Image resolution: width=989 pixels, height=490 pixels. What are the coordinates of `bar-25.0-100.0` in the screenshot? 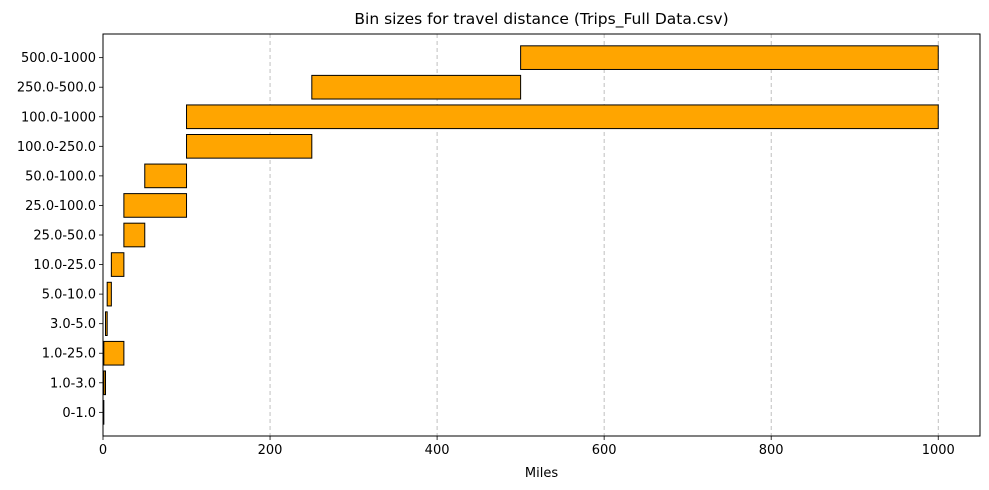 It's located at (155, 205).